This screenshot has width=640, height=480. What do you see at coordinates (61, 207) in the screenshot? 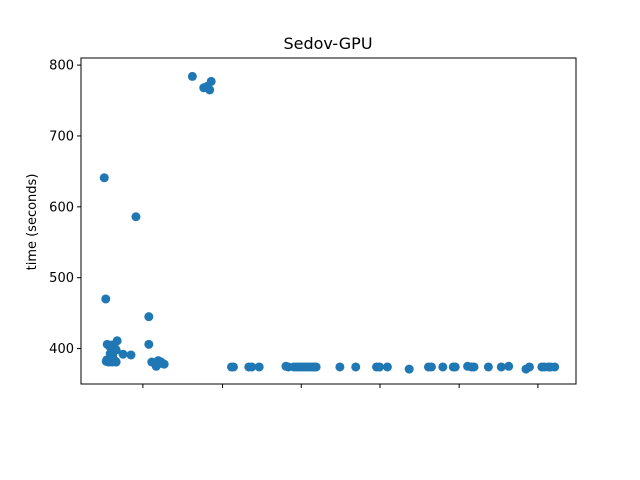
I see `y-tick-label: 600` at bounding box center [61, 207].